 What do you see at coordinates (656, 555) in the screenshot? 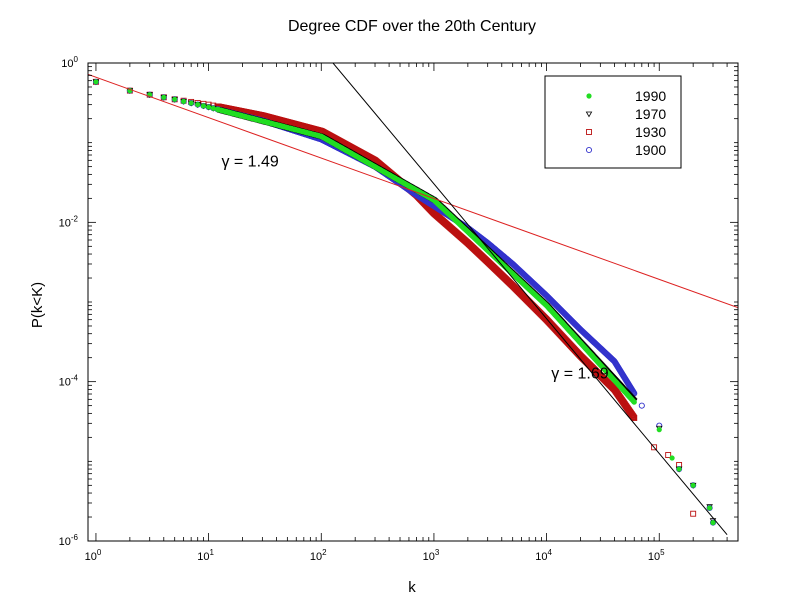
I see `x-tick-label-5: 10⁵` at bounding box center [656, 555].